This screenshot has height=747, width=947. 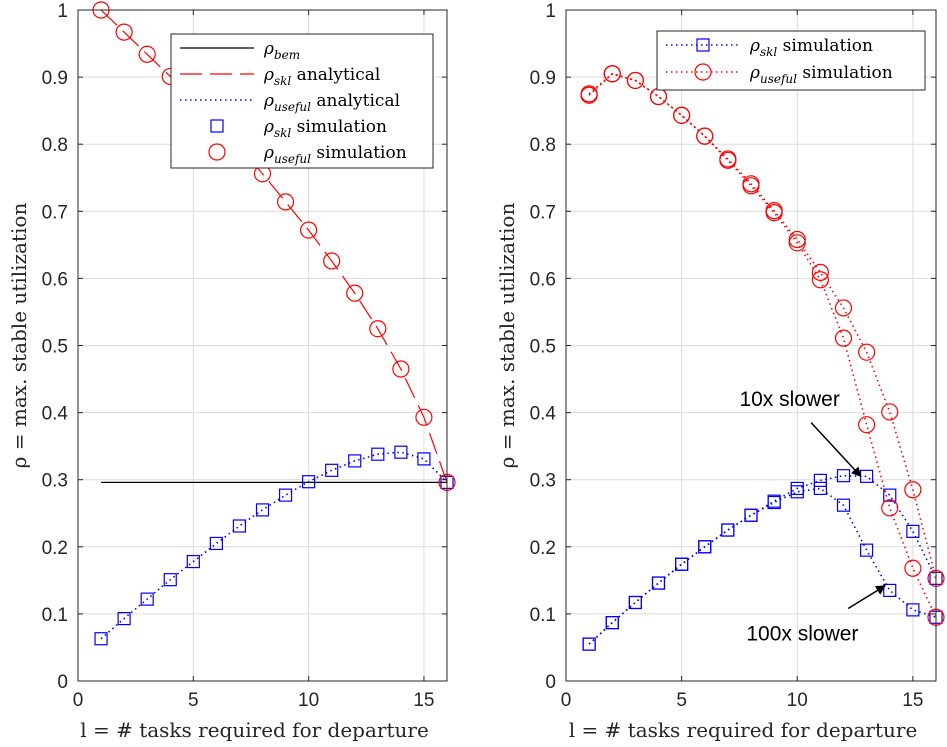 I want to click on y-tick-label: 0.3, so click(x=543, y=481).